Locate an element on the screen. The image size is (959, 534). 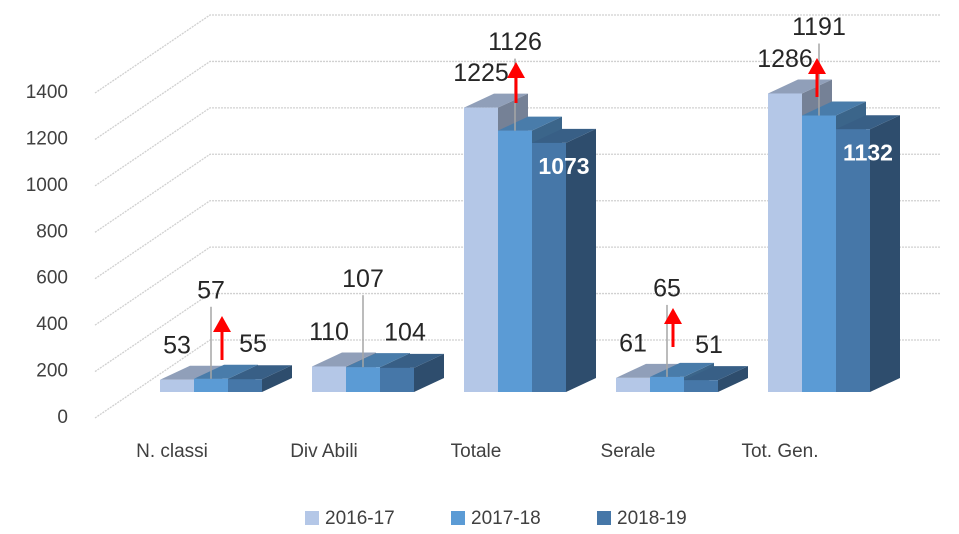
value-label: 107 is located at coordinates (363, 279).